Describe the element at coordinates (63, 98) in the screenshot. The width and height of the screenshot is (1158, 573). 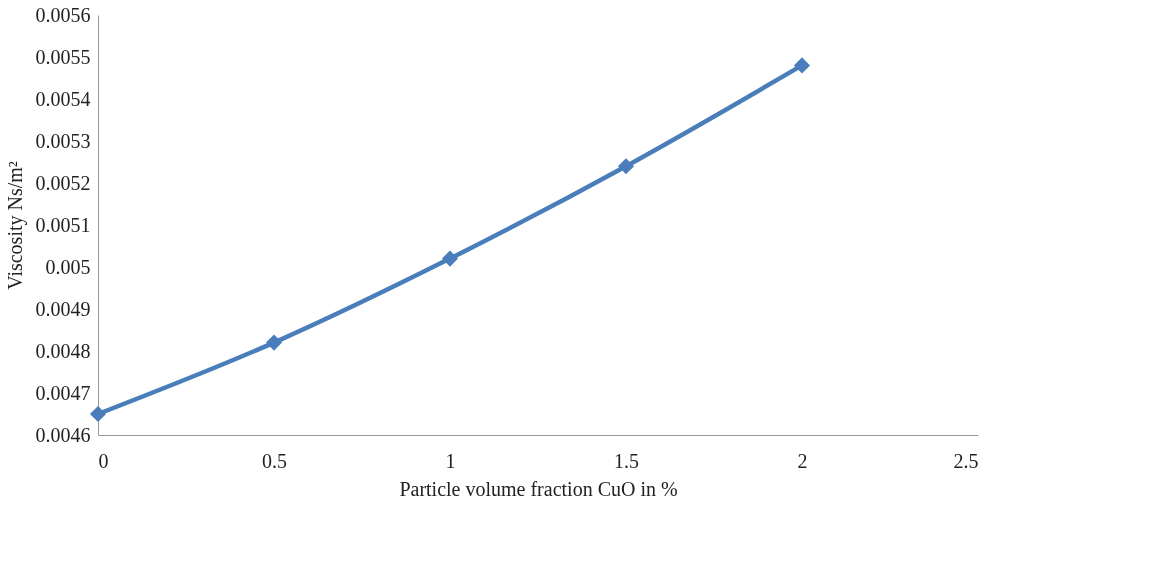
I see `y-tick-label: 0.0054` at that location.